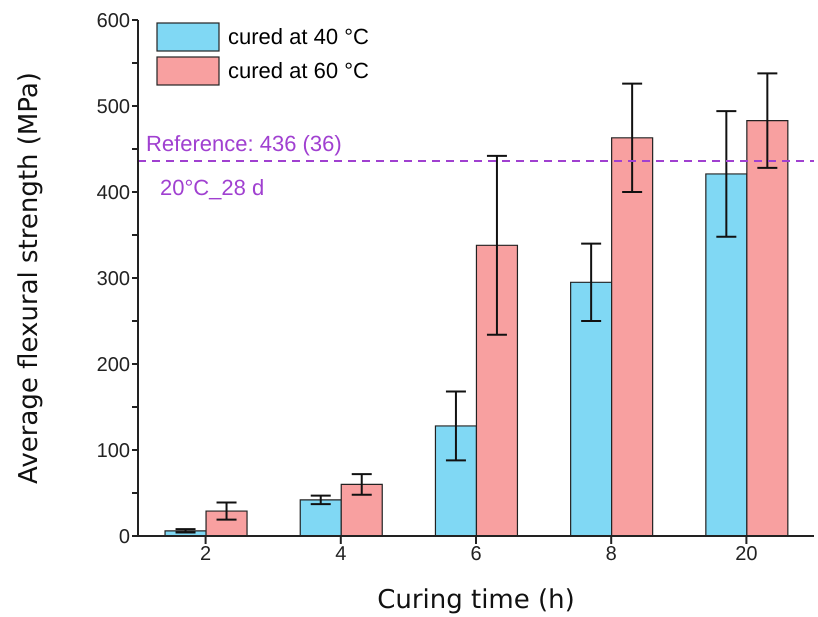  Describe the element at coordinates (113, 193) in the screenshot. I see `y-tick-label: 400` at that location.